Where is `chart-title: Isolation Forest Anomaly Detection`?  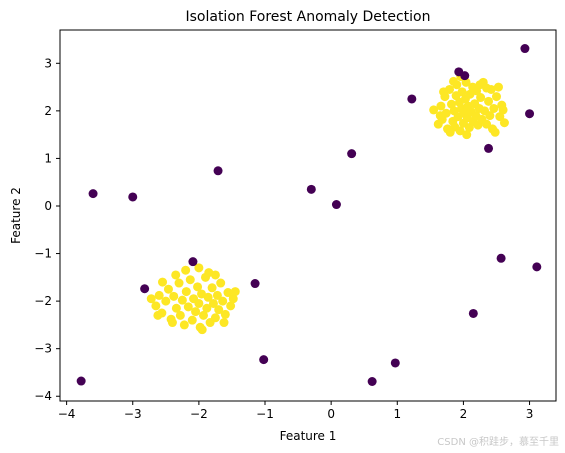 chart-title: Isolation Forest Anomaly Detection is located at coordinates (307, 17).